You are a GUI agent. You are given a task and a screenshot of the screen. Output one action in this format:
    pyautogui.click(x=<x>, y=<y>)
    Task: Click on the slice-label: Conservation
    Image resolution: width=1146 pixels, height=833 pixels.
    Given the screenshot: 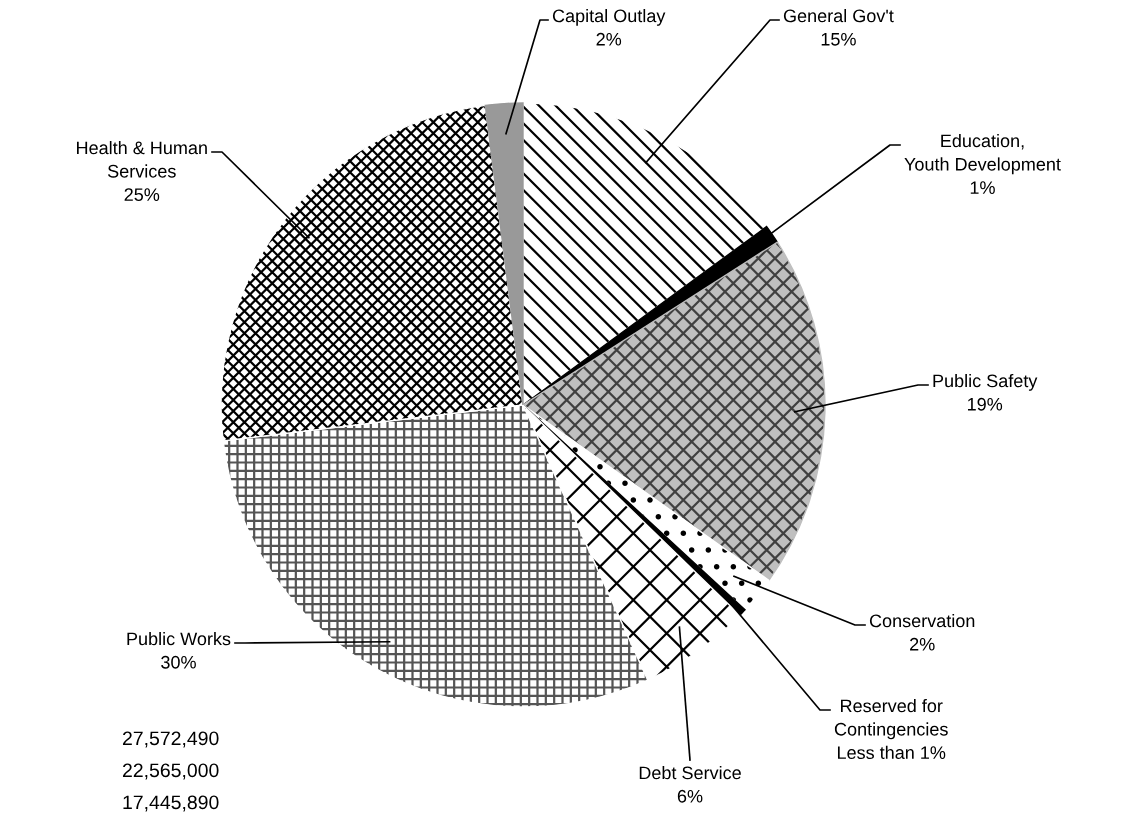 What is the action you would take?
    pyautogui.click(x=922, y=621)
    